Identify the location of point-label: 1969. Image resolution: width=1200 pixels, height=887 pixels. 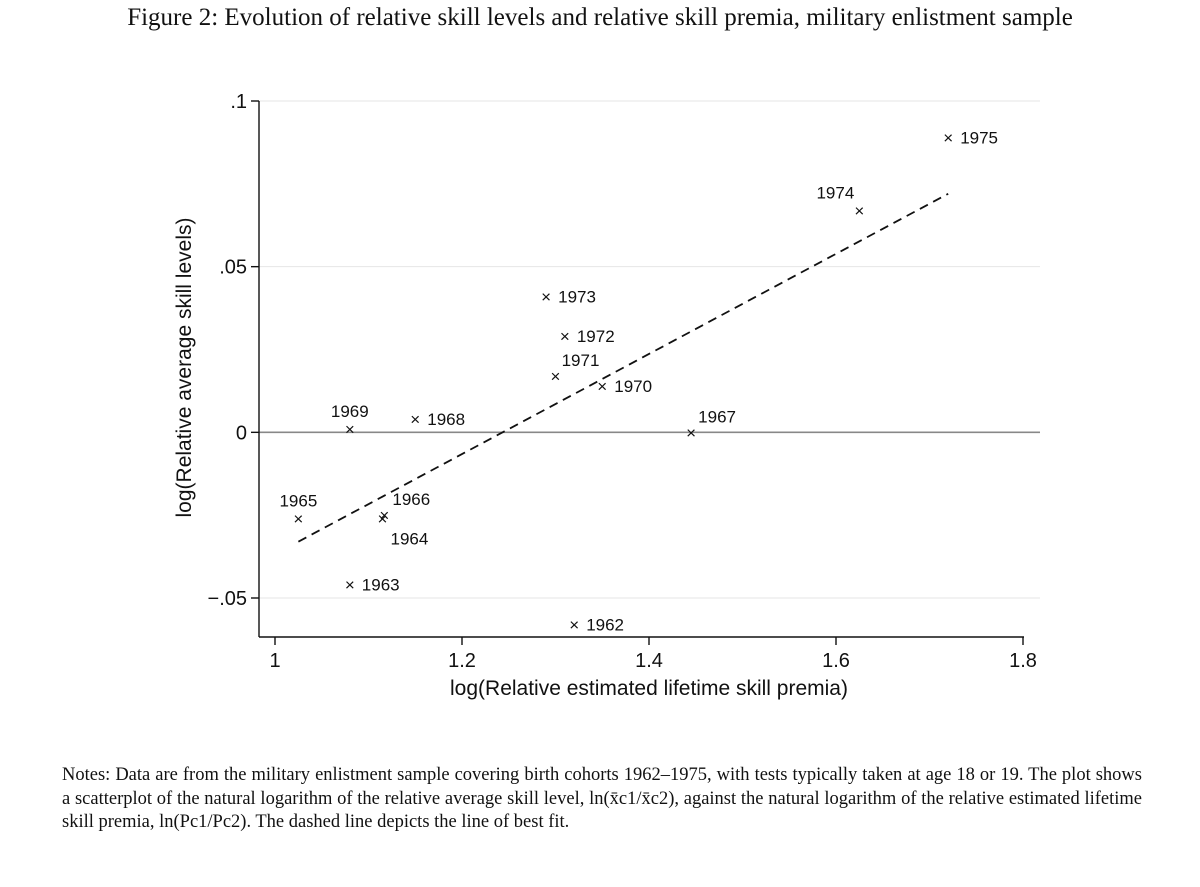
(350, 411).